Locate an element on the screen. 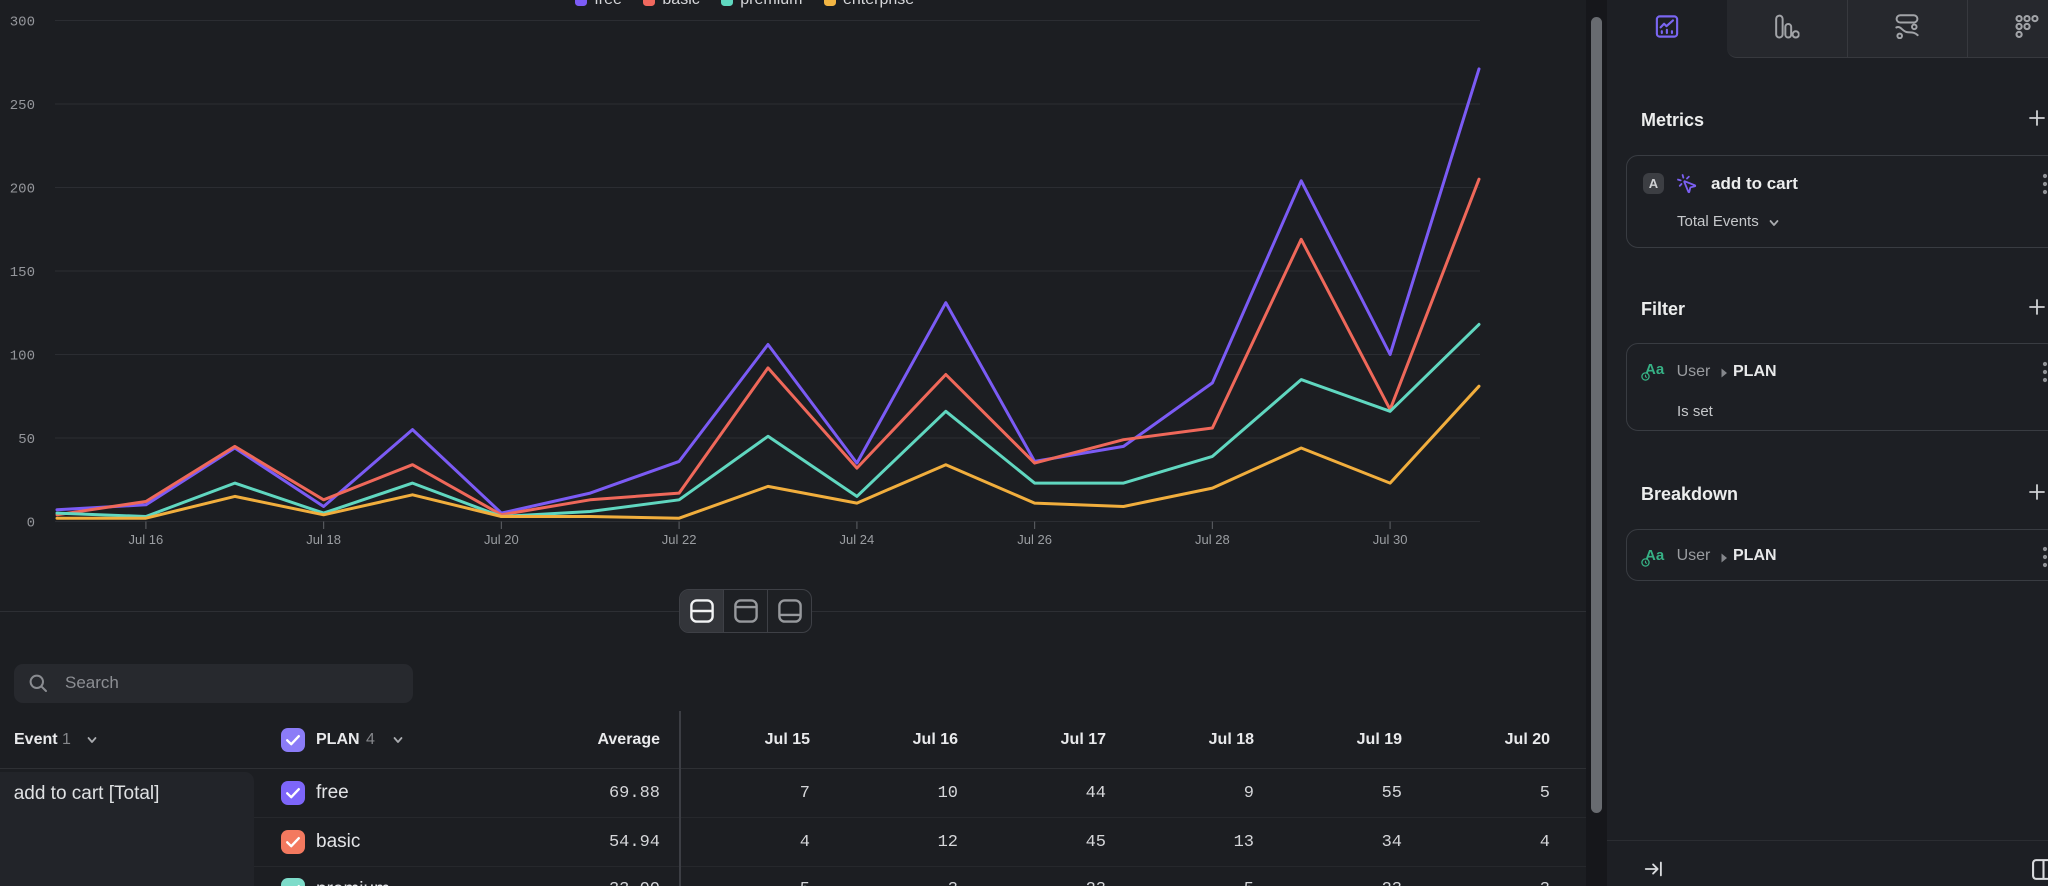 The image size is (2048, 886). svg-text: Jul 28 is located at coordinates (1212, 539).